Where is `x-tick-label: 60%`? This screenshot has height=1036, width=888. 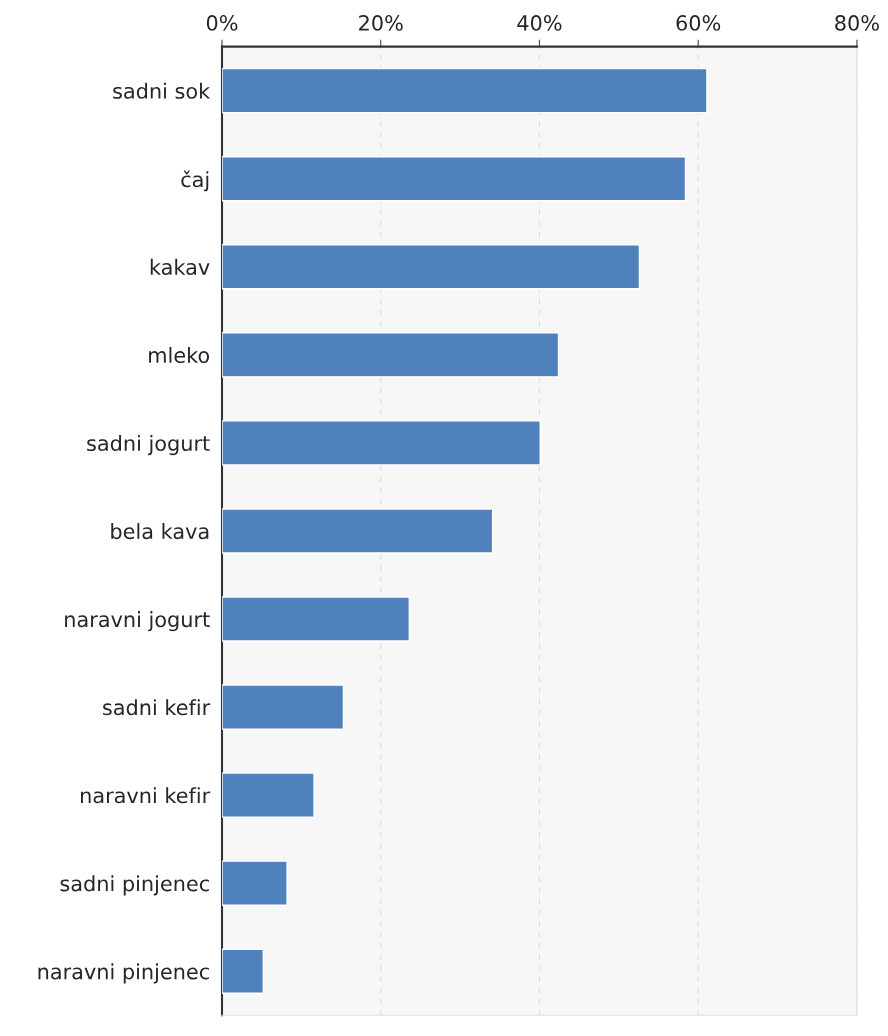 x-tick-label: 60% is located at coordinates (698, 23).